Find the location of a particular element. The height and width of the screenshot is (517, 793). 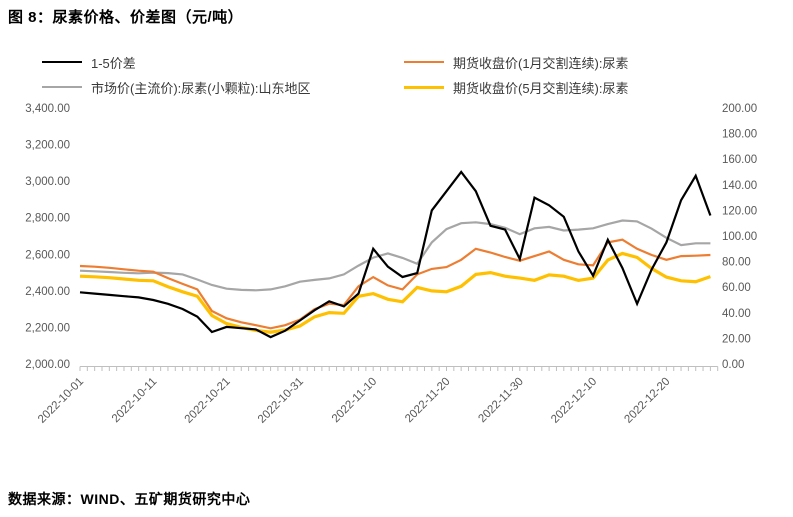

svg-text: 120.00 is located at coordinates (739, 211).